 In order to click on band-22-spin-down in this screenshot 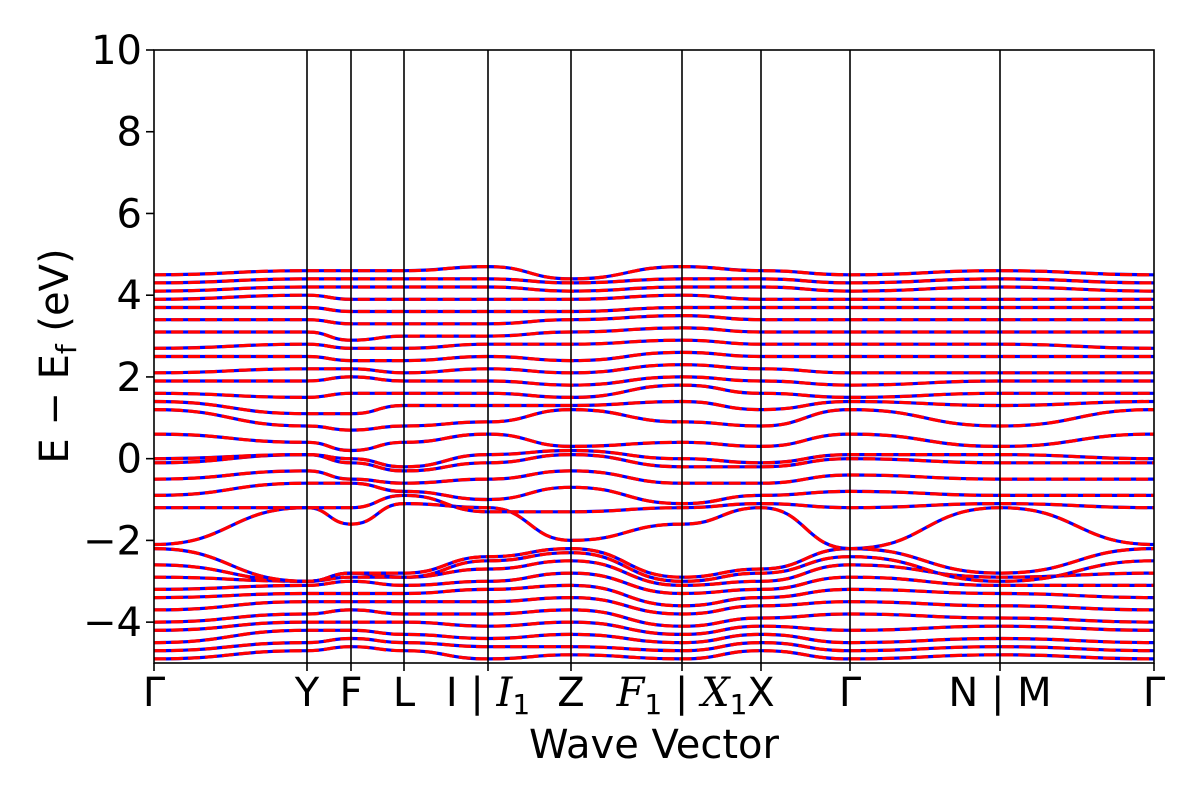, I will do `click(654, 381)`.